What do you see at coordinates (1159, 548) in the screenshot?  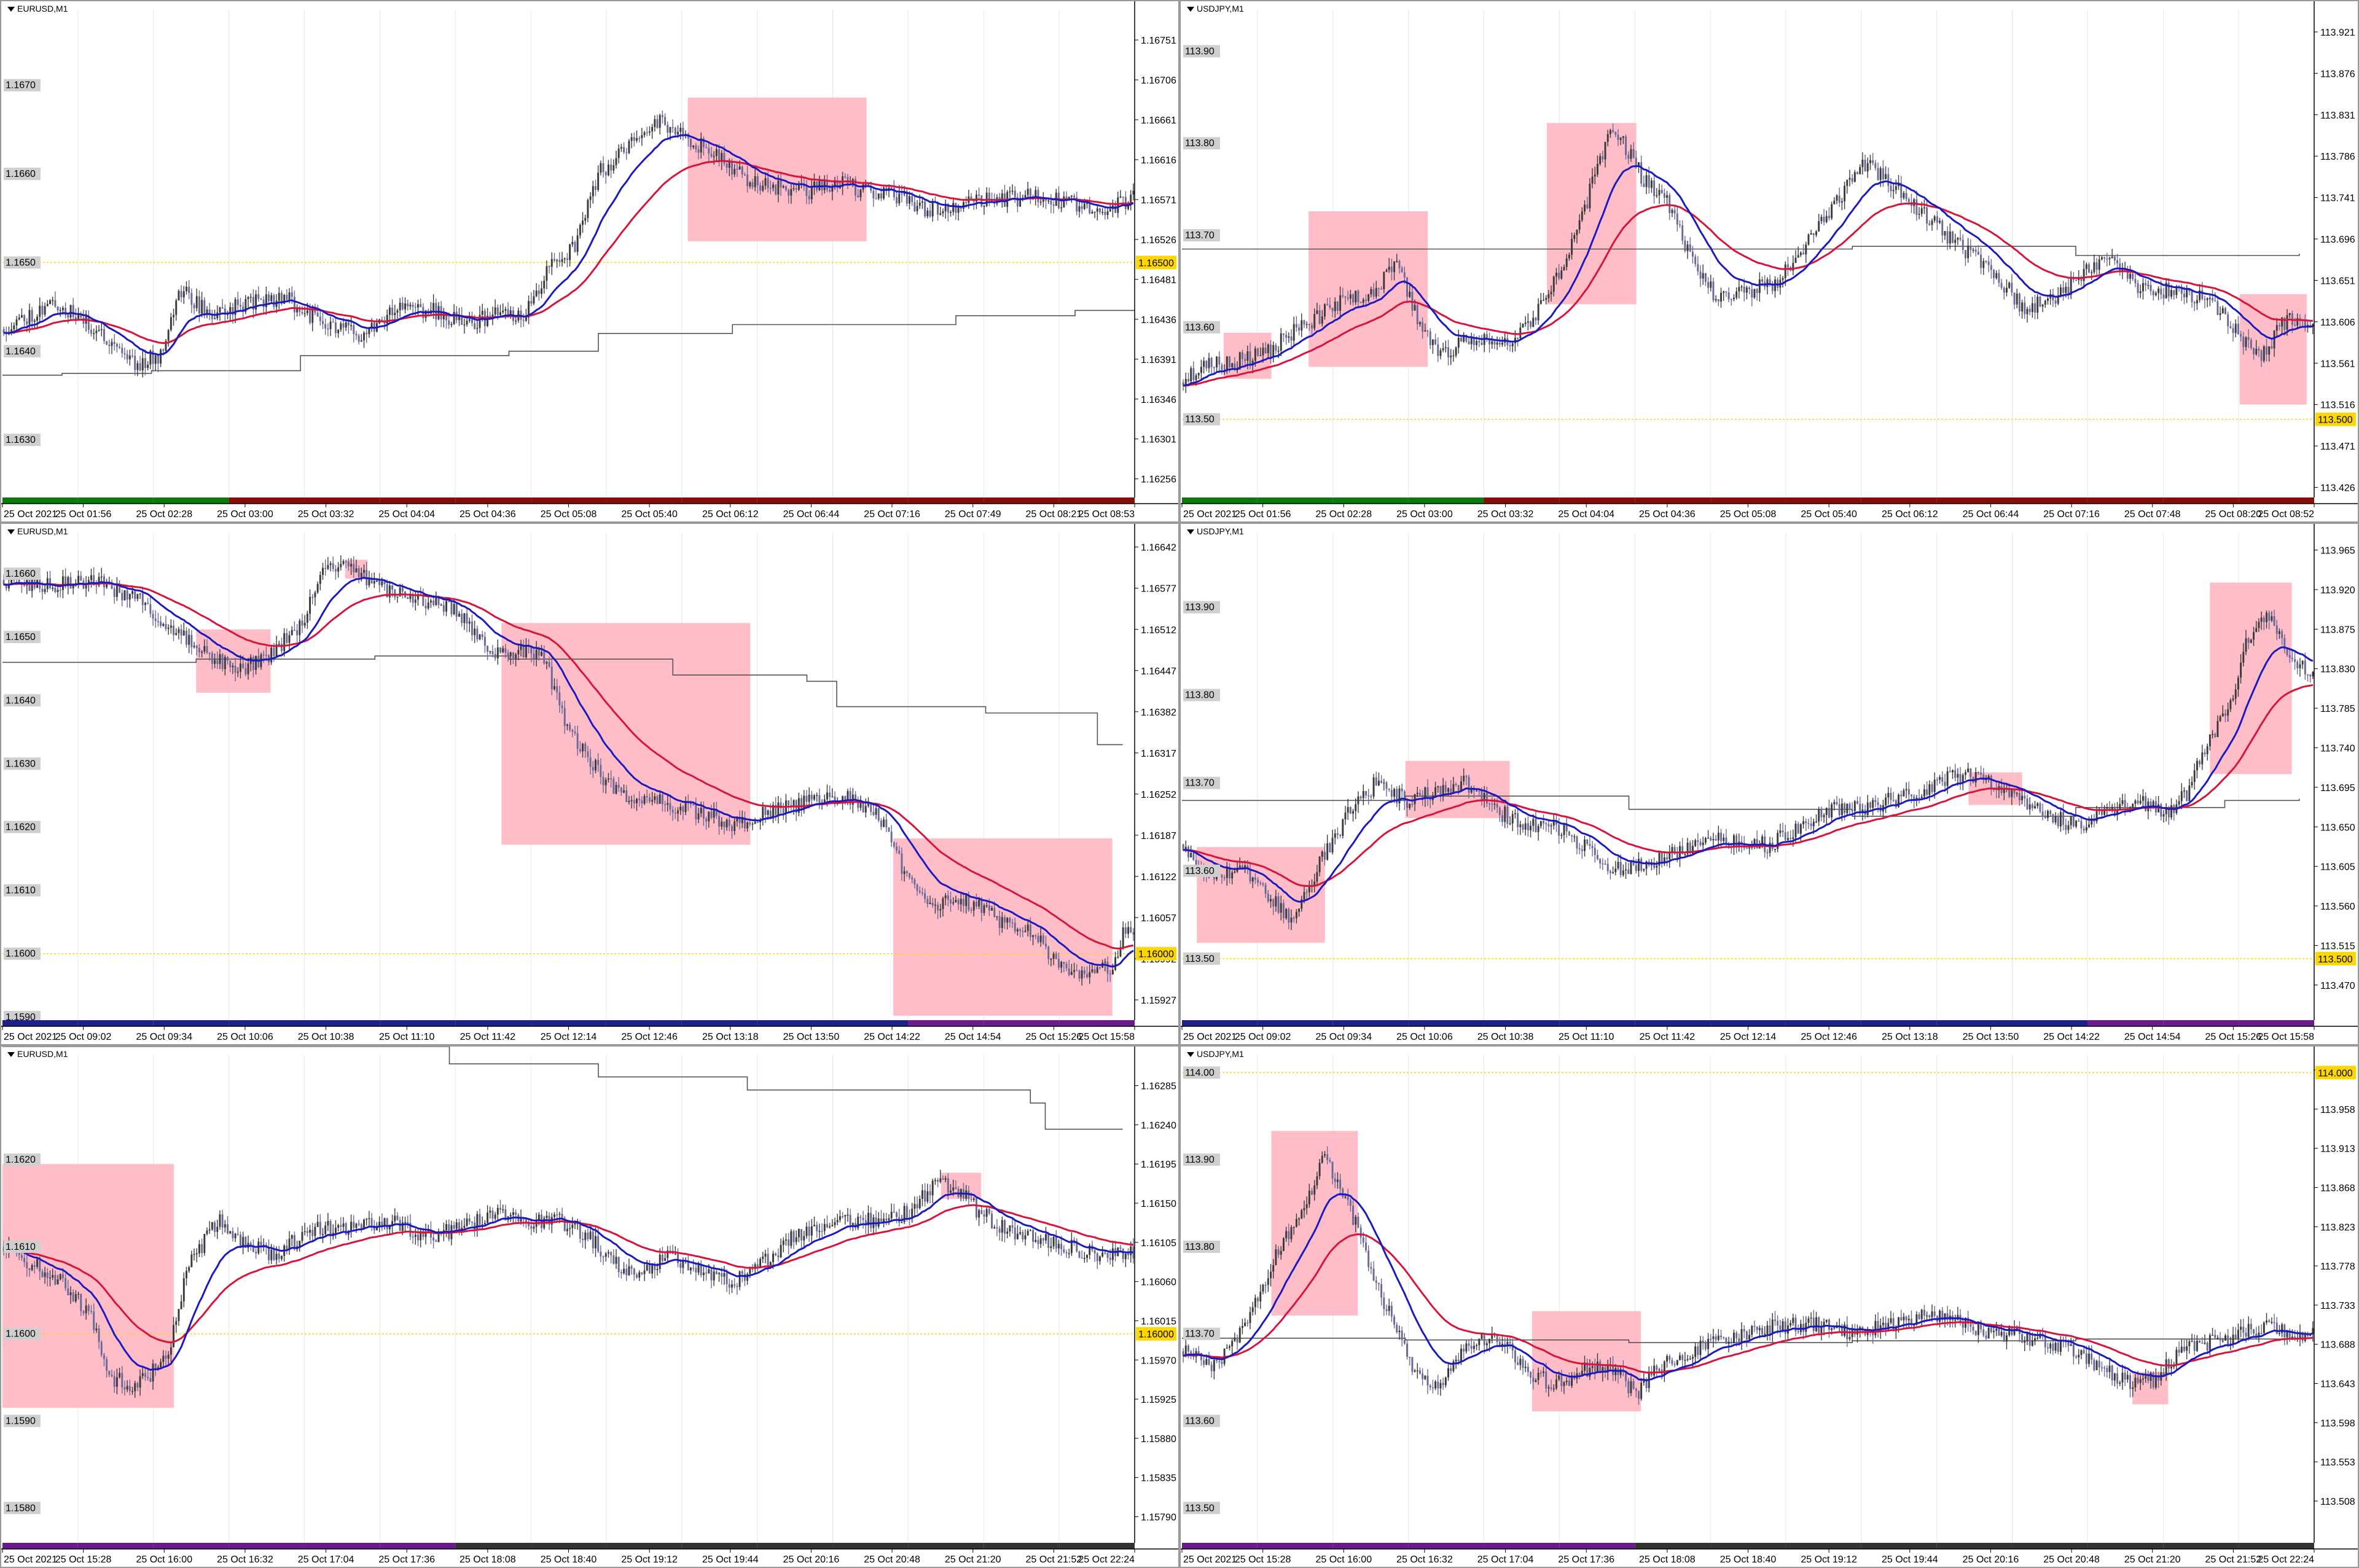 I see `y-tick-label: 1.16642` at bounding box center [1159, 548].